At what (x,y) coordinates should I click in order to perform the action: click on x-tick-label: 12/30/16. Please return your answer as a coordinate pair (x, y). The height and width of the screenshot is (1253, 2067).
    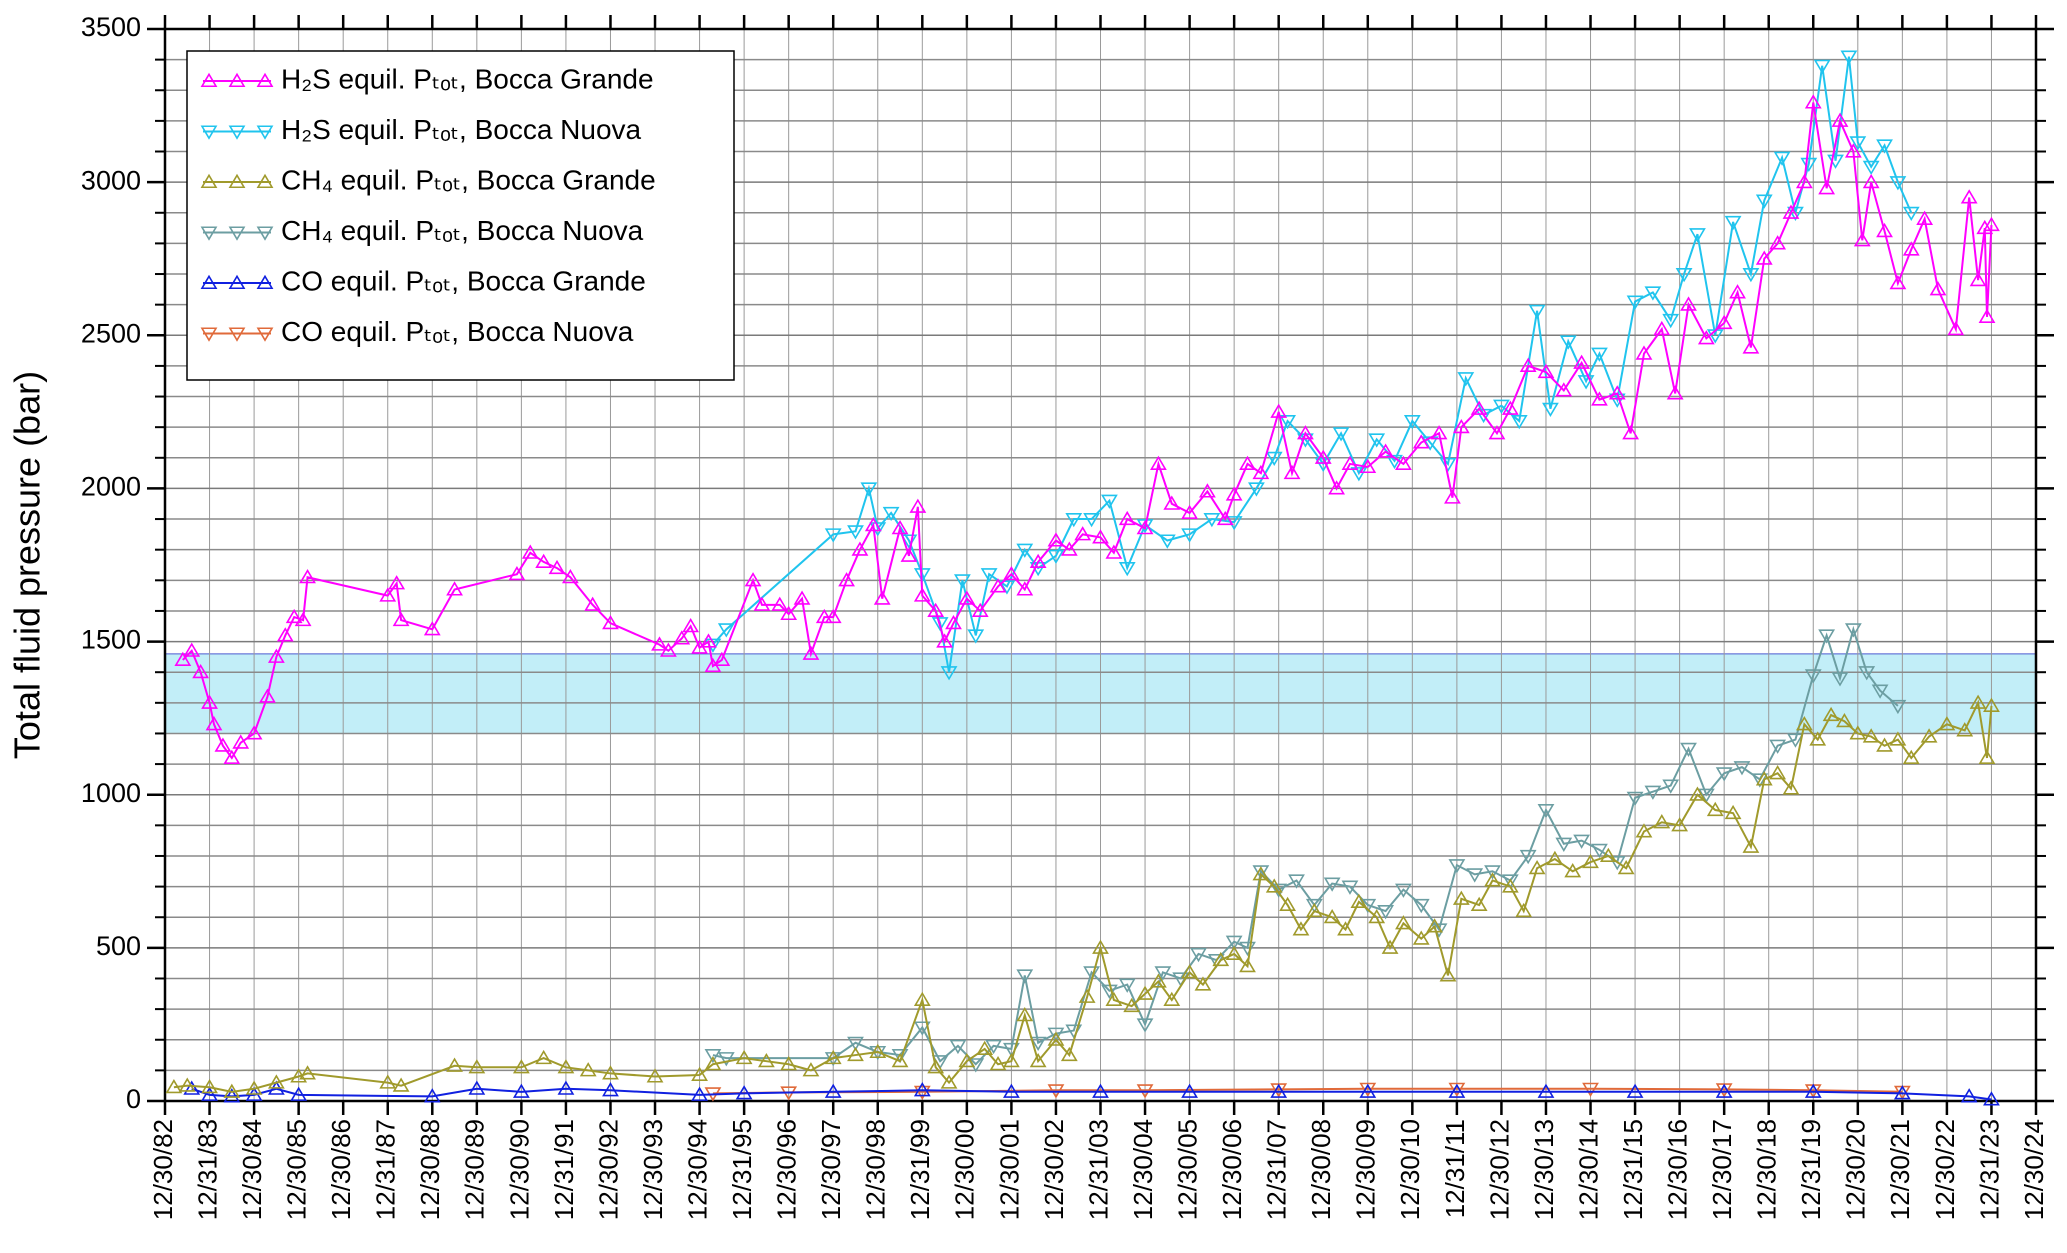
    Looking at the image, I should click on (1677, 1169).